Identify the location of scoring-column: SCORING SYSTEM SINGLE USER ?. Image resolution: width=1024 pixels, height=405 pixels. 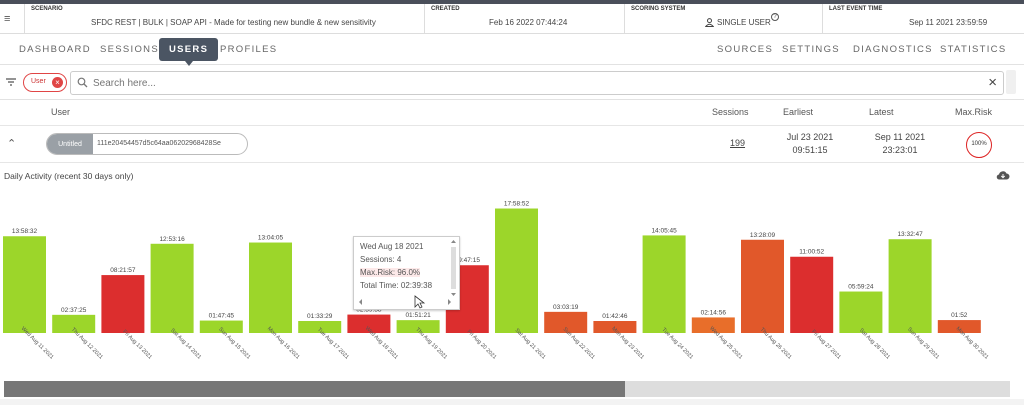
(723, 19).